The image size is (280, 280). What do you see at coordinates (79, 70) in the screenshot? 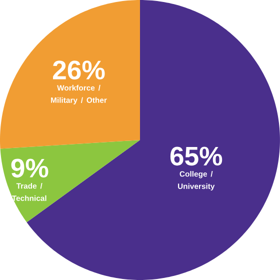
I see `data-label: 26%` at bounding box center [79, 70].